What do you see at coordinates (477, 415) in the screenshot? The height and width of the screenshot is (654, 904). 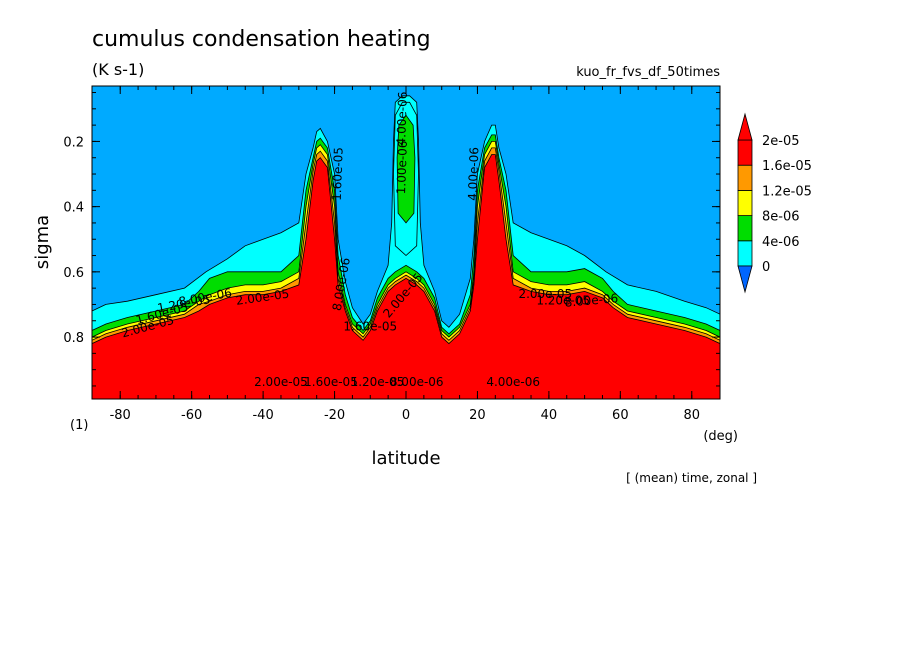 I see `x-tick-label: 20` at bounding box center [477, 415].